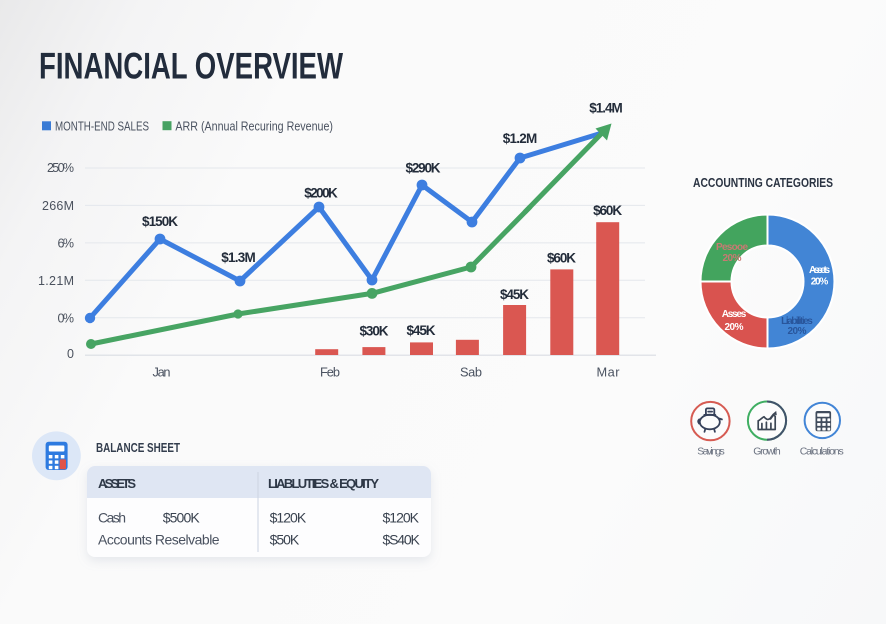 Image resolution: width=886 pixels, height=624 pixels. What do you see at coordinates (66, 319) in the screenshot?
I see `svg-text: 0%` at bounding box center [66, 319].